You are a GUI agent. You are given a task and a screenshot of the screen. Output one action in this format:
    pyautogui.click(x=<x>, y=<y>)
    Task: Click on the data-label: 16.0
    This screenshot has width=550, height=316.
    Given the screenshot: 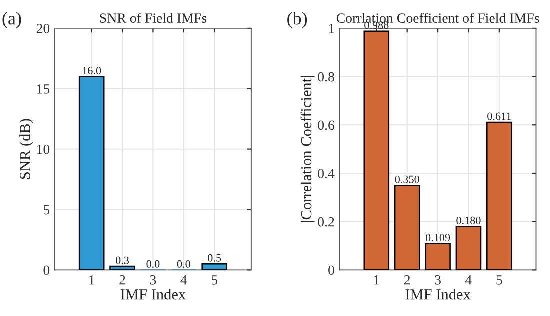 What is the action you would take?
    pyautogui.click(x=92, y=71)
    